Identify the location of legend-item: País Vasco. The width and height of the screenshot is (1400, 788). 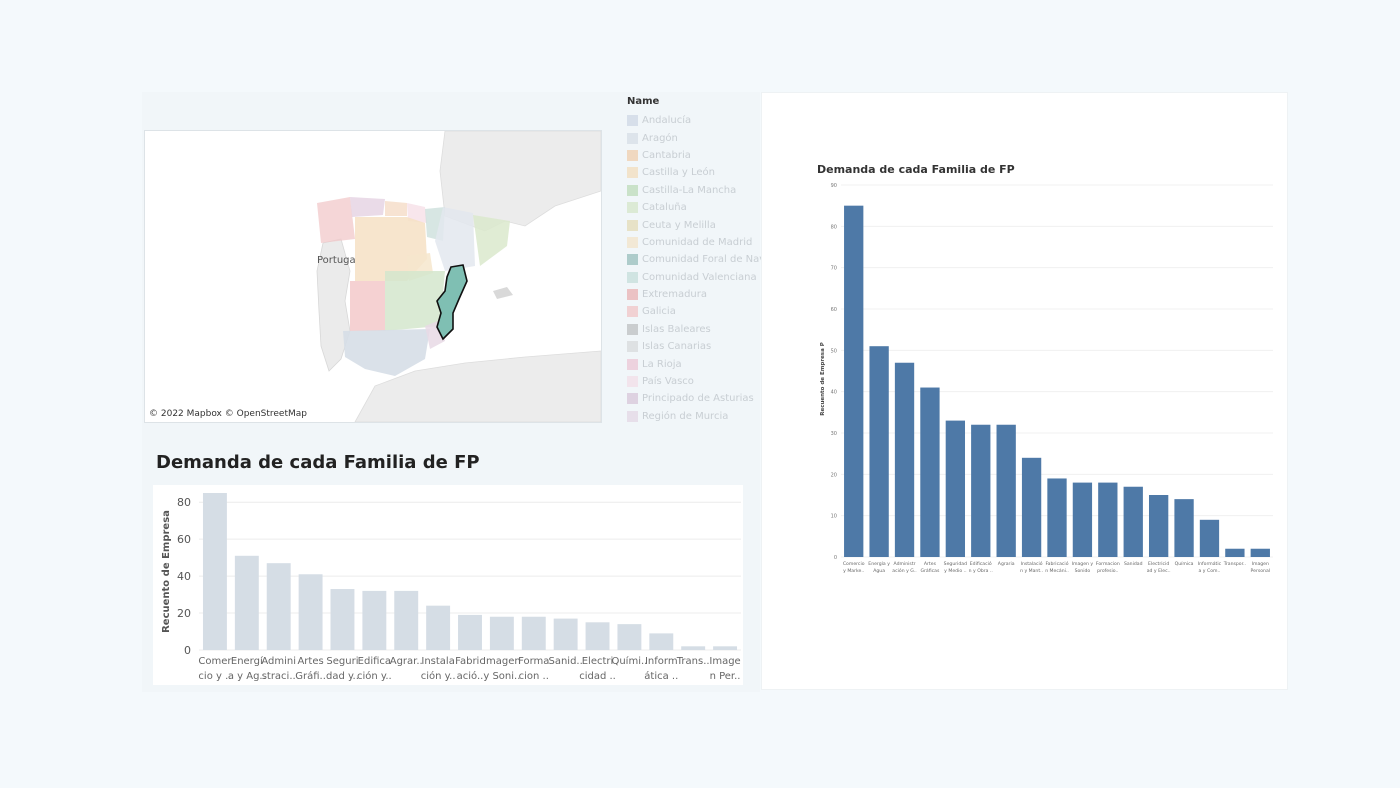
(694, 381).